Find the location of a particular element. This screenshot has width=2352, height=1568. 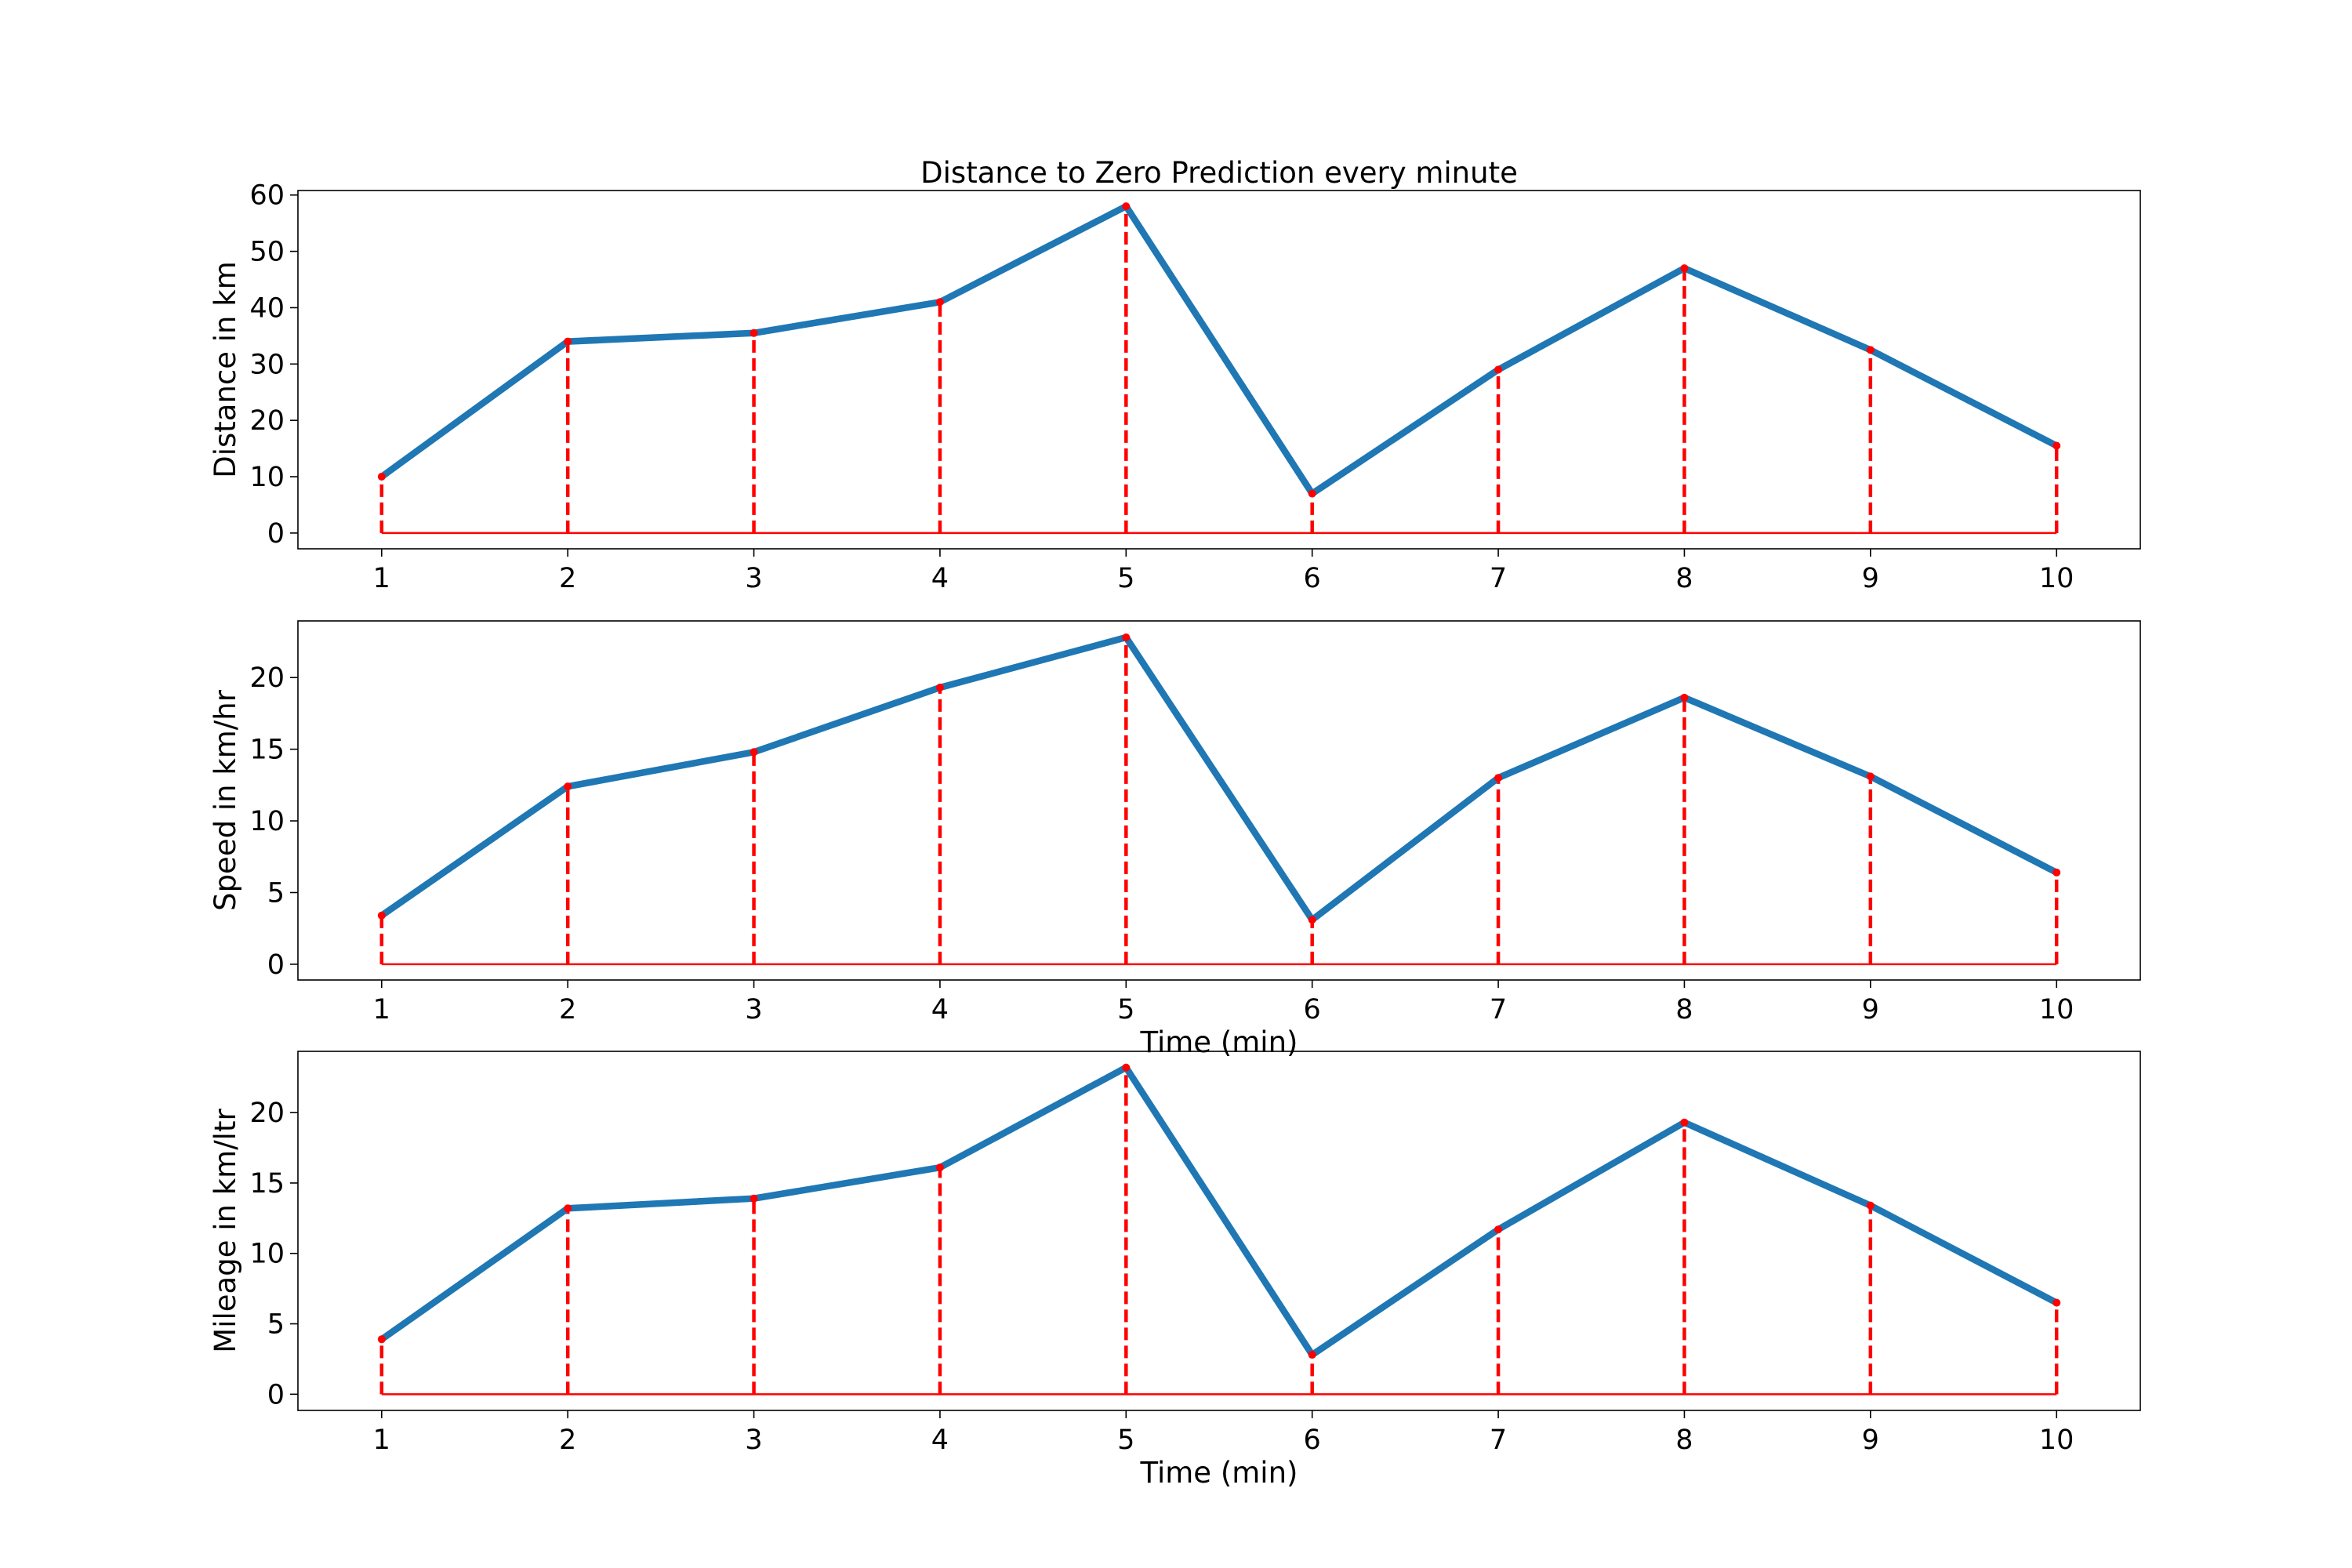

y-axis-label: Speed in km/hr is located at coordinates (225, 800).